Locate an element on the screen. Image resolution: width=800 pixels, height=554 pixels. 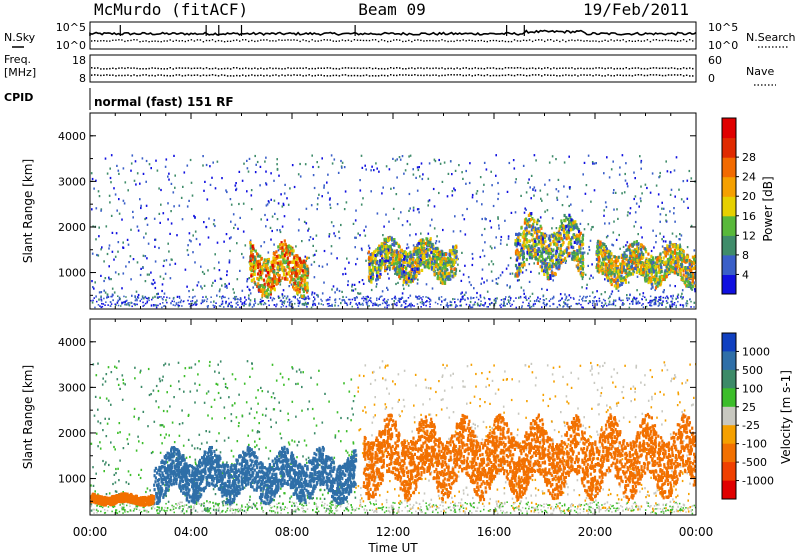
station-title: McMurdo (fitACF) is located at coordinates (171, 9).